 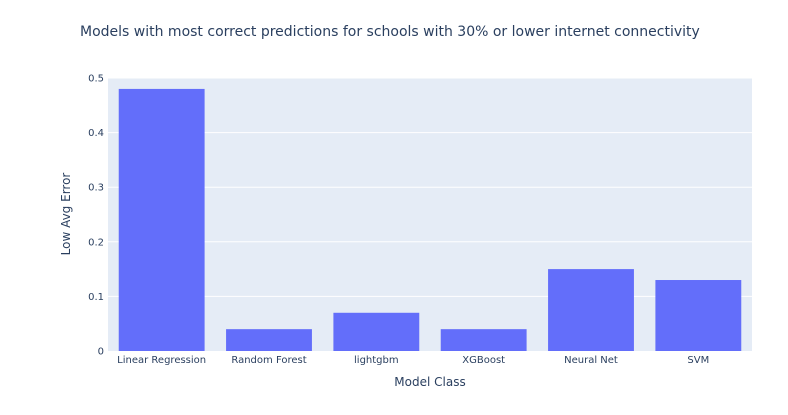 I want to click on x-axis-title: Model Class, so click(x=429, y=382).